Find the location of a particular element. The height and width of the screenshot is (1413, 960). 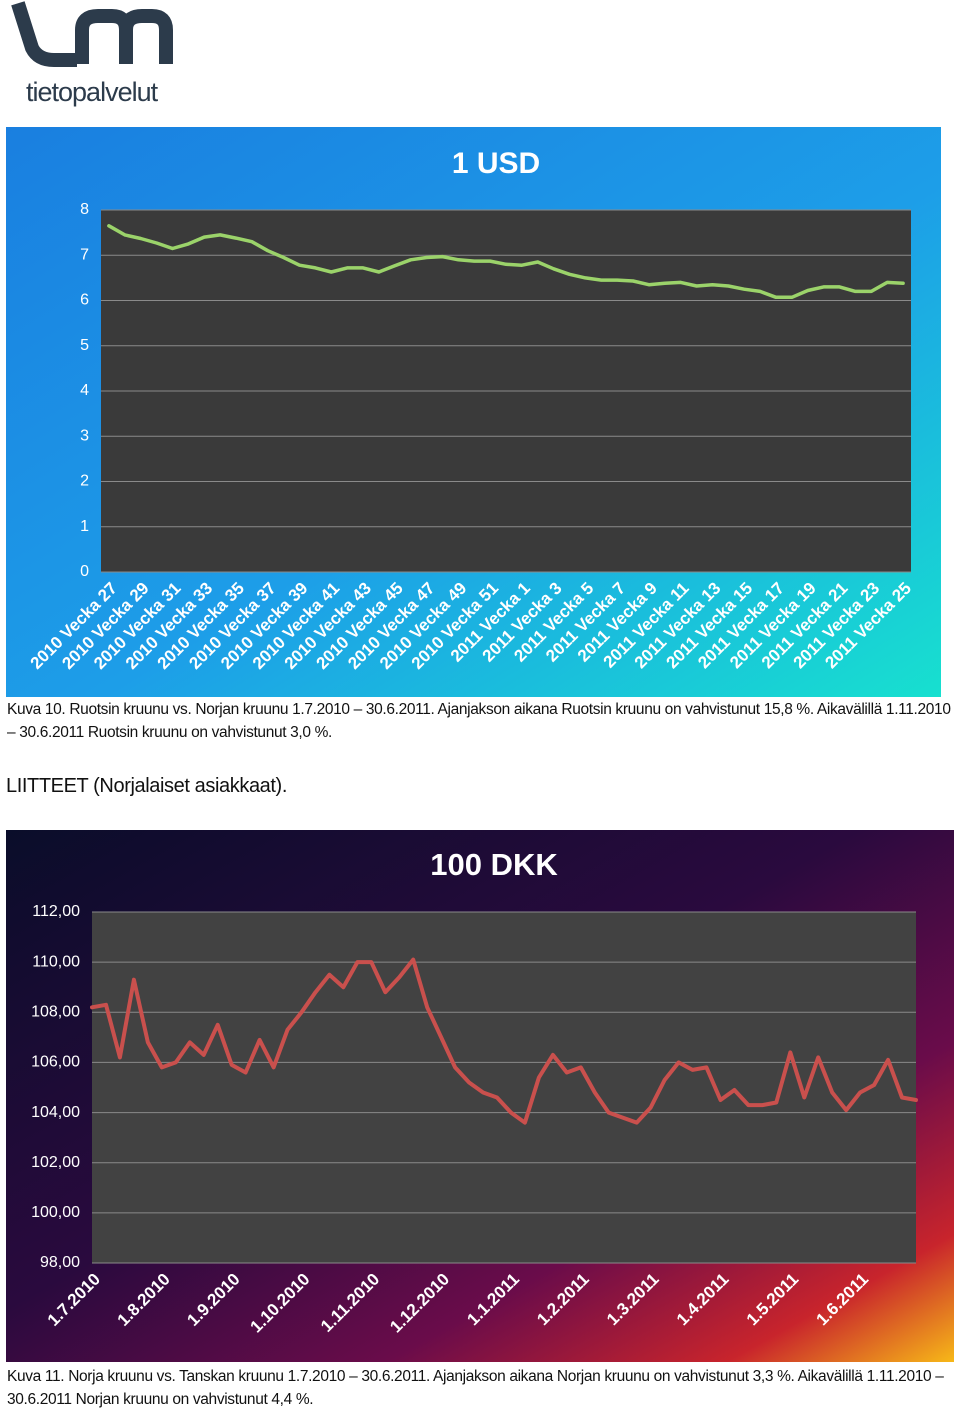

y-tick-label: 104,00 is located at coordinates (55, 1112).